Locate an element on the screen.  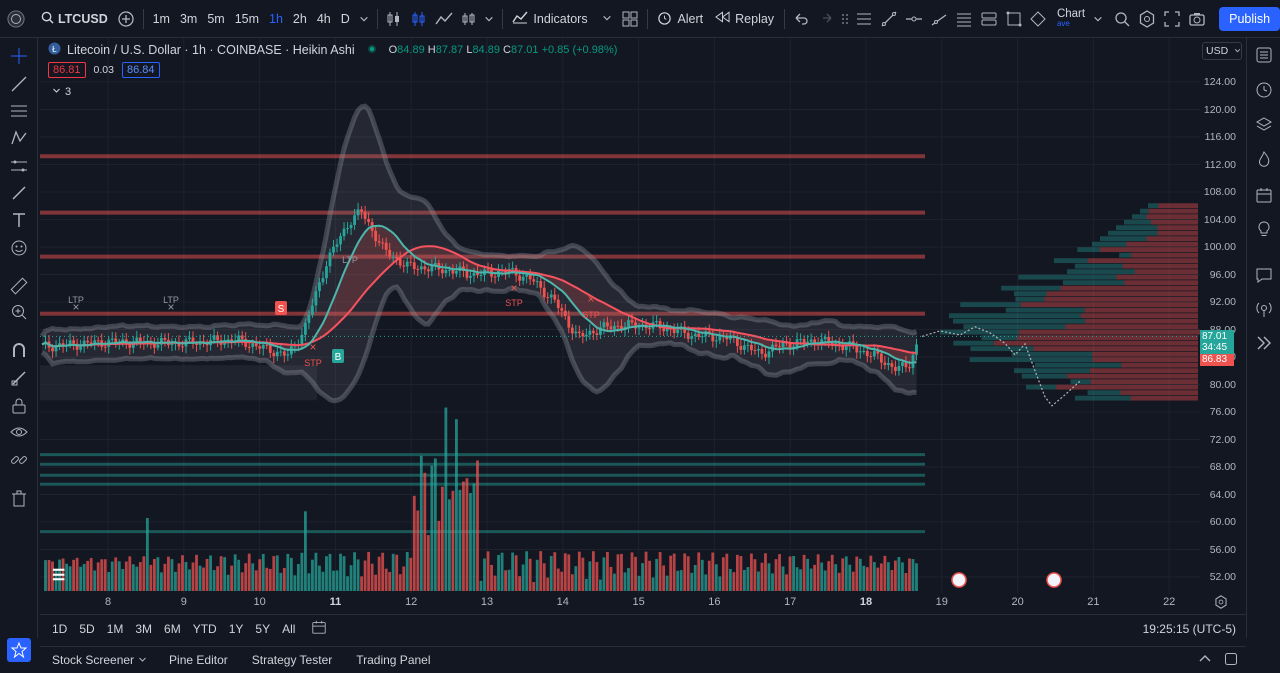
tab-pine-editor: Pine Editor is located at coordinates (198, 660).